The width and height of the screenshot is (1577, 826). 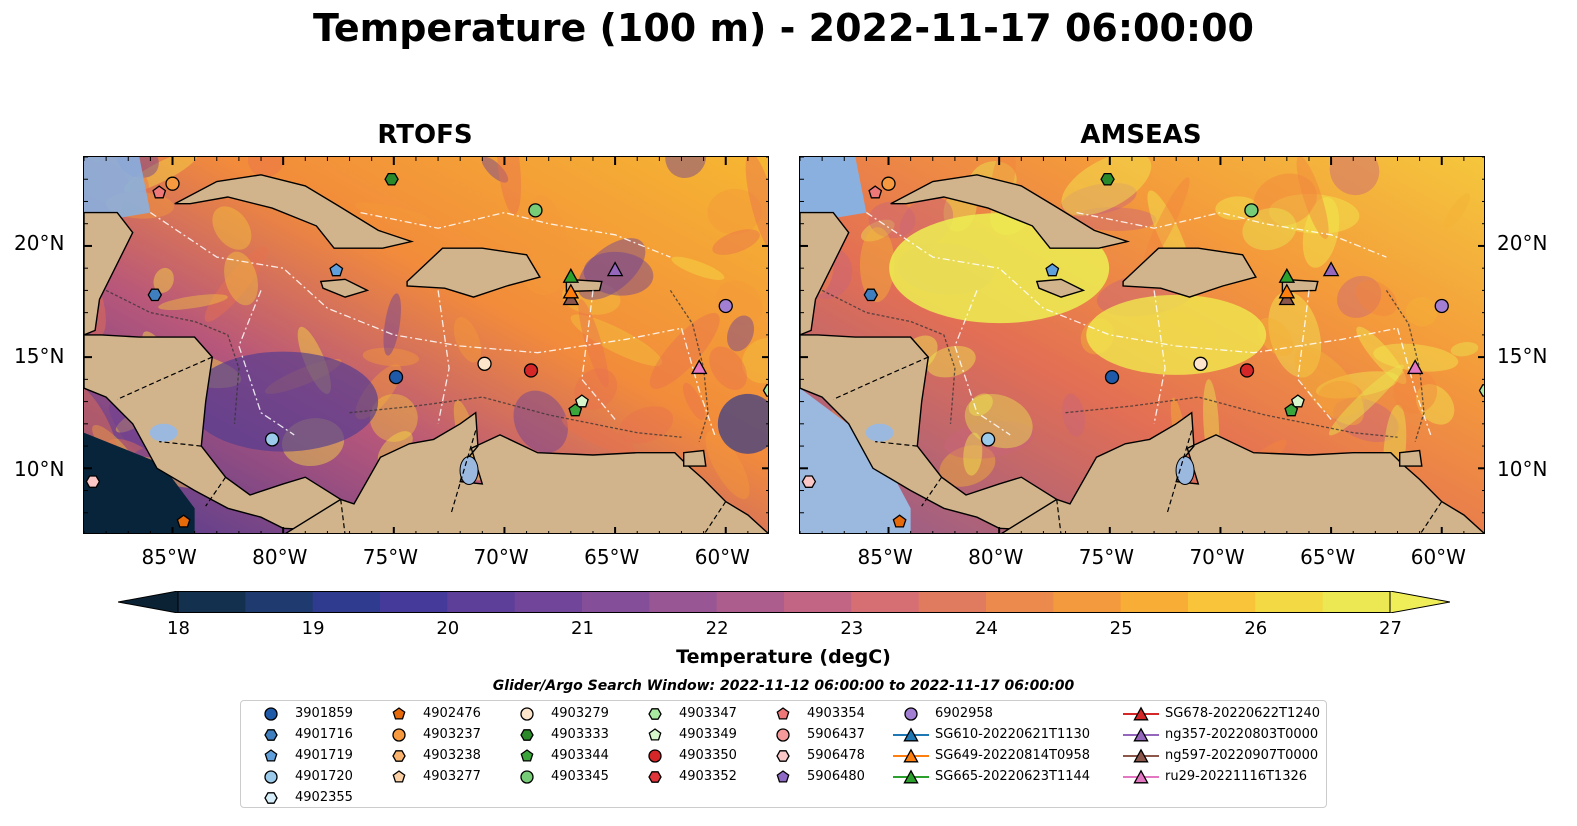 What do you see at coordinates (708, 755) in the screenshot?
I see `legend-label: 4903350` at bounding box center [708, 755].